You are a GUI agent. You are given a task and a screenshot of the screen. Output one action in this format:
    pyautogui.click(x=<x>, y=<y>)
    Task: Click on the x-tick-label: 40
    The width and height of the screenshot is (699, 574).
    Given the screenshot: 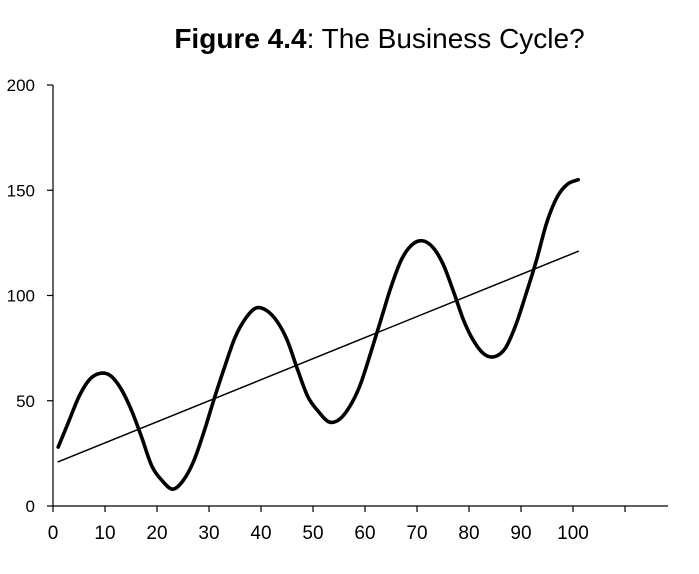 What is the action you would take?
    pyautogui.click(x=260, y=533)
    